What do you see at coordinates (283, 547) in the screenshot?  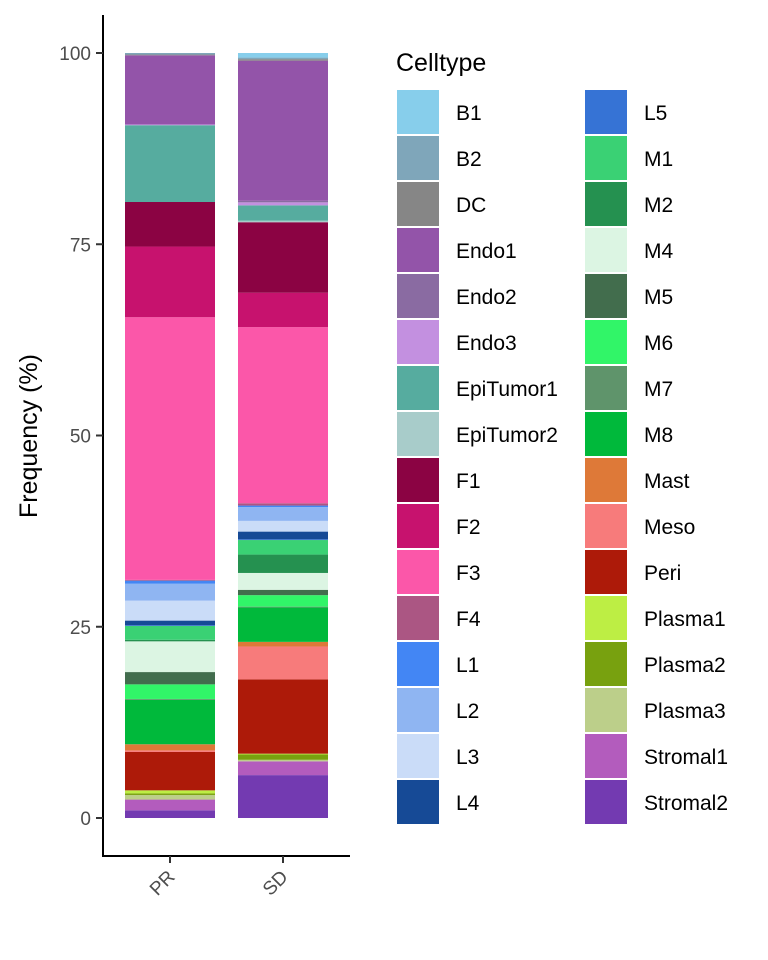 I see `bar-segment-sd-m1` at bounding box center [283, 547].